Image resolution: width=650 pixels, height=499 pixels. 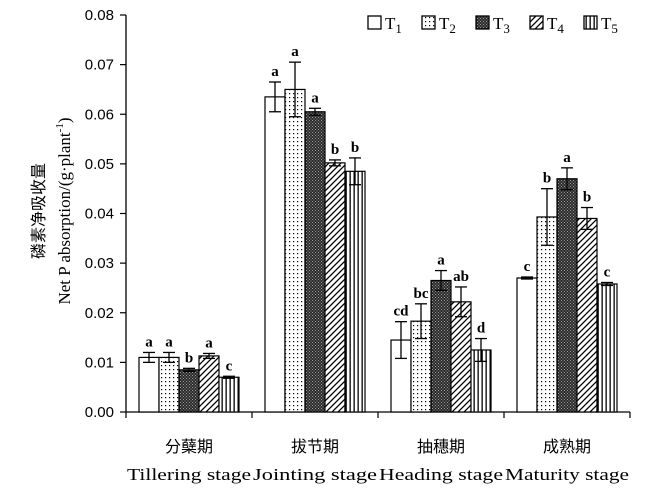 I want to click on y-tick-label: 0.03, so click(x=99, y=263).